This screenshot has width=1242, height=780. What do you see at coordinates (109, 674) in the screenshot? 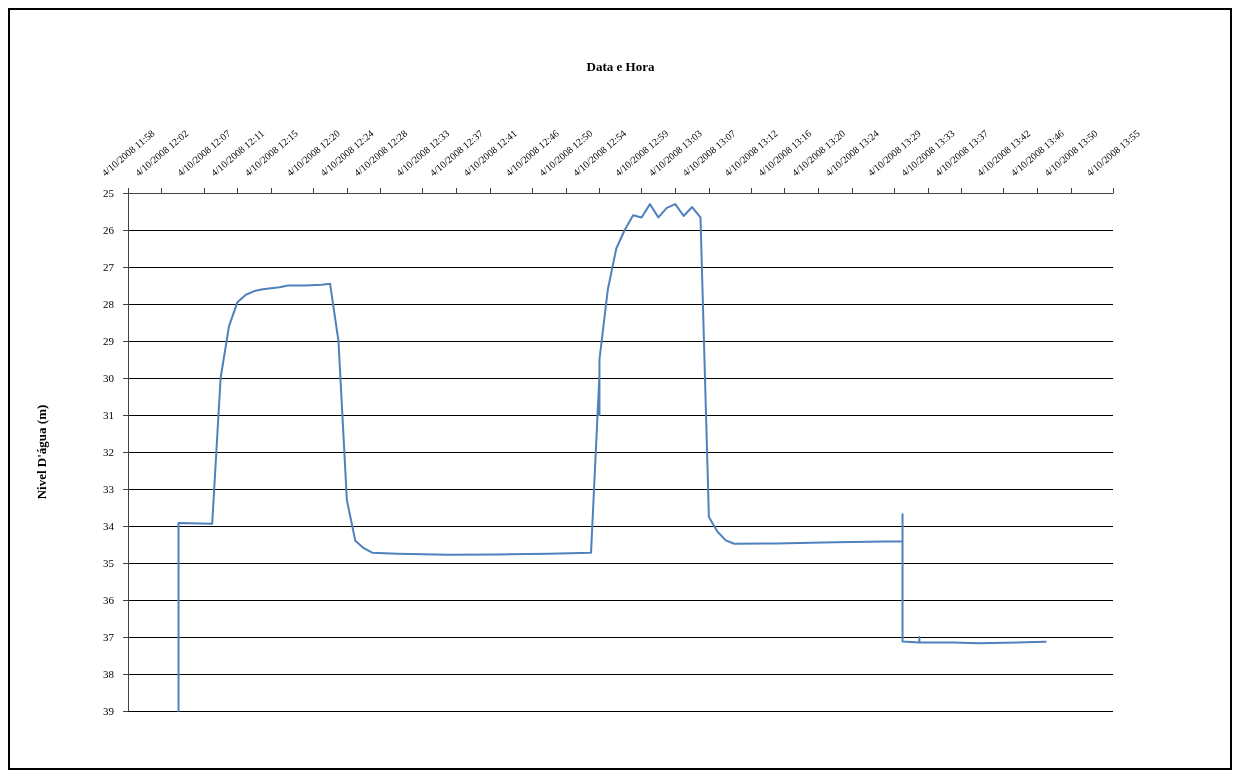
I see `y-tick-label: 38` at bounding box center [109, 674].